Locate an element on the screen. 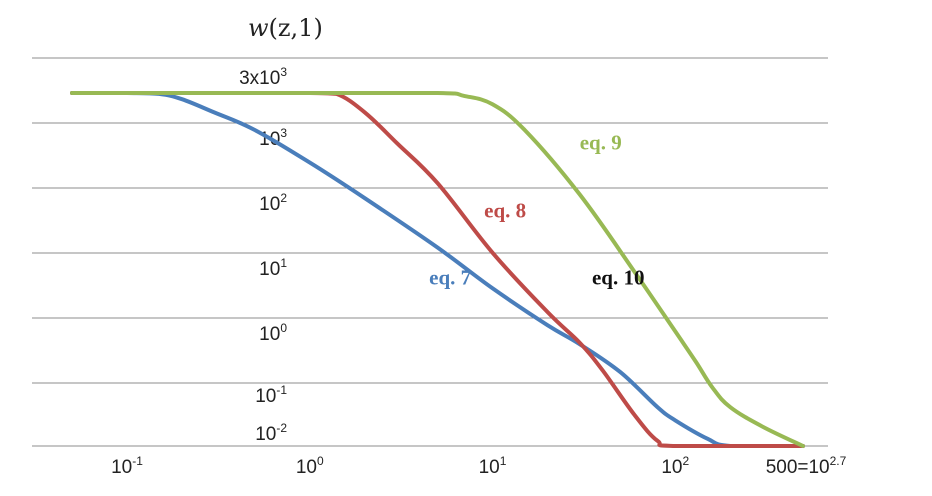 The image size is (932, 496). x-tick-label-2: 10¹ is located at coordinates (493, 466).